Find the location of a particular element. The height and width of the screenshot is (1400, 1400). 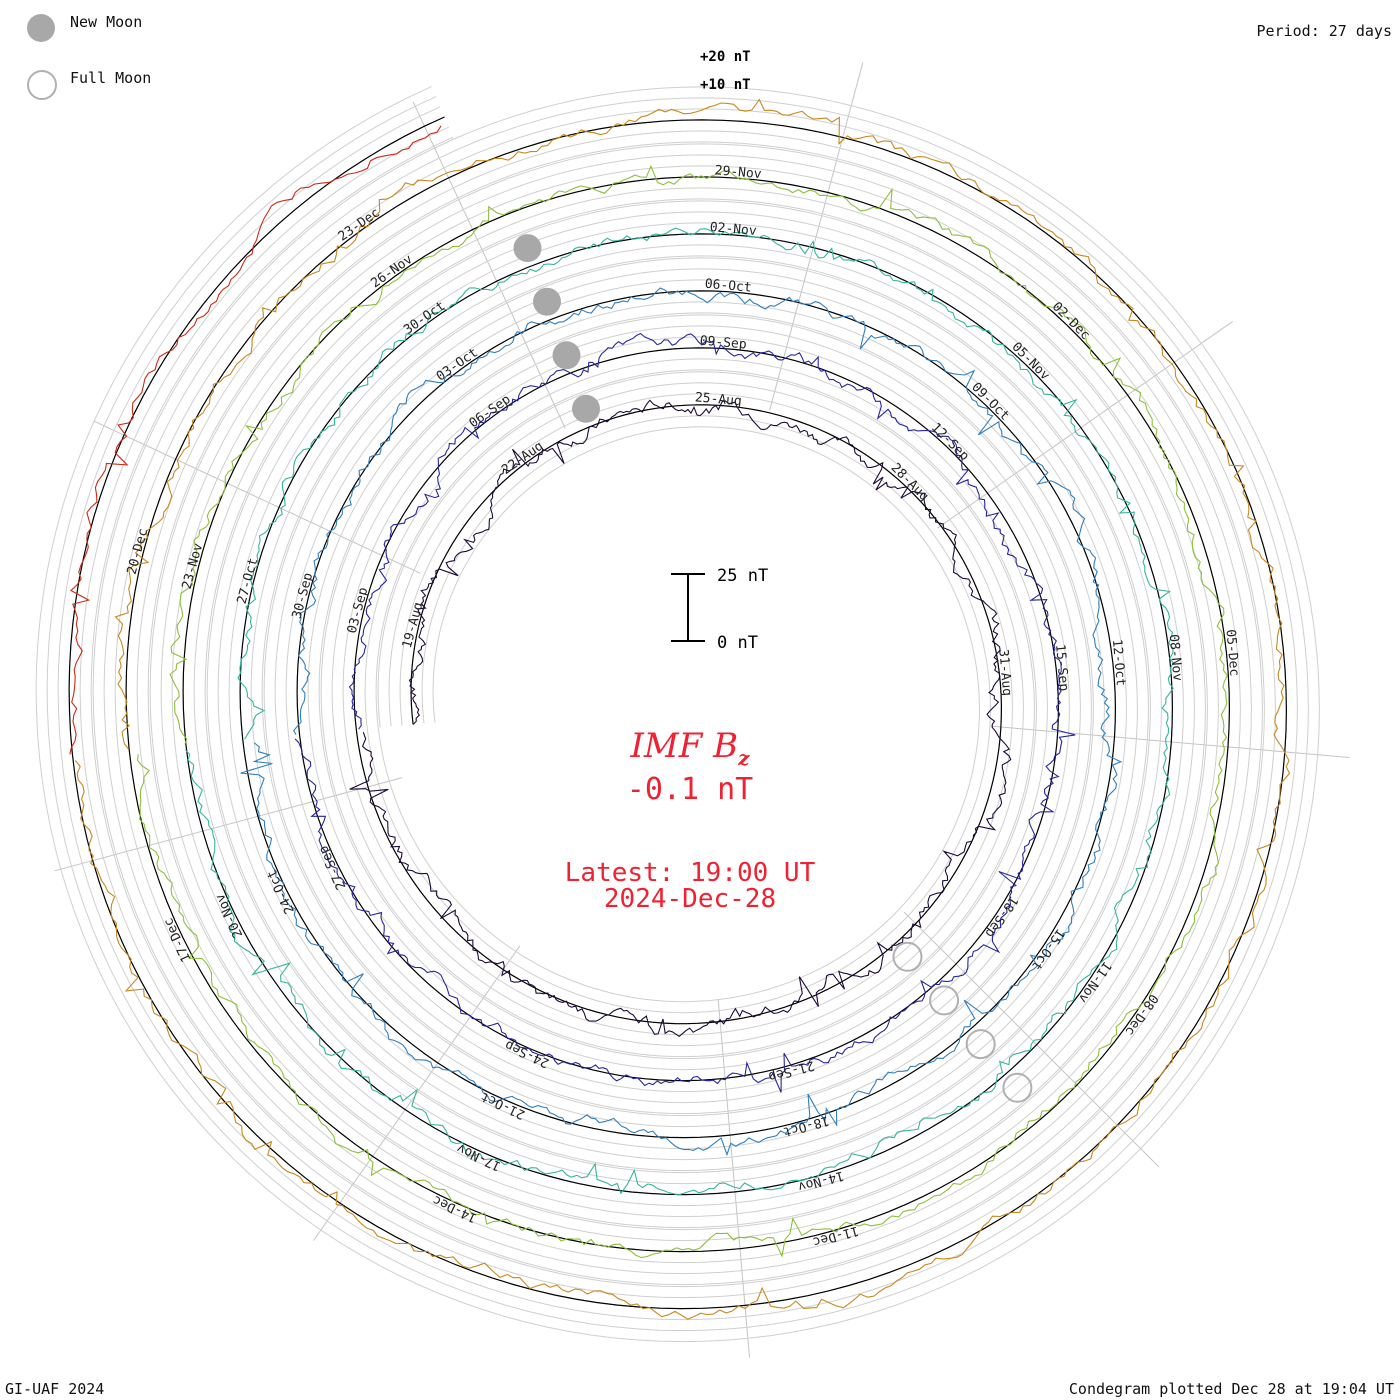

date-label: 21-Oct is located at coordinates (503, 1104).